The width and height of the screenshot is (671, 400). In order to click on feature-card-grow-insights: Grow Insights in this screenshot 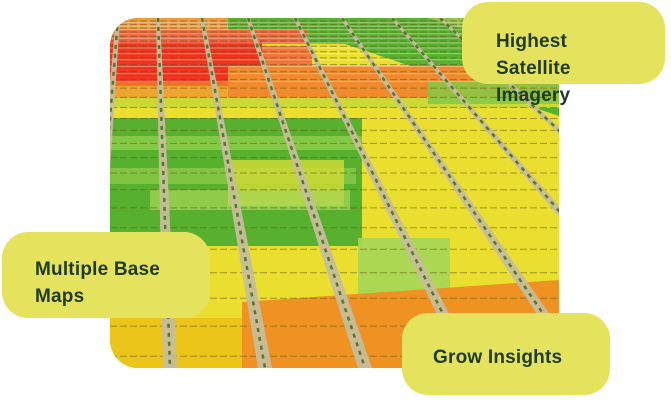, I will do `click(506, 354)`.